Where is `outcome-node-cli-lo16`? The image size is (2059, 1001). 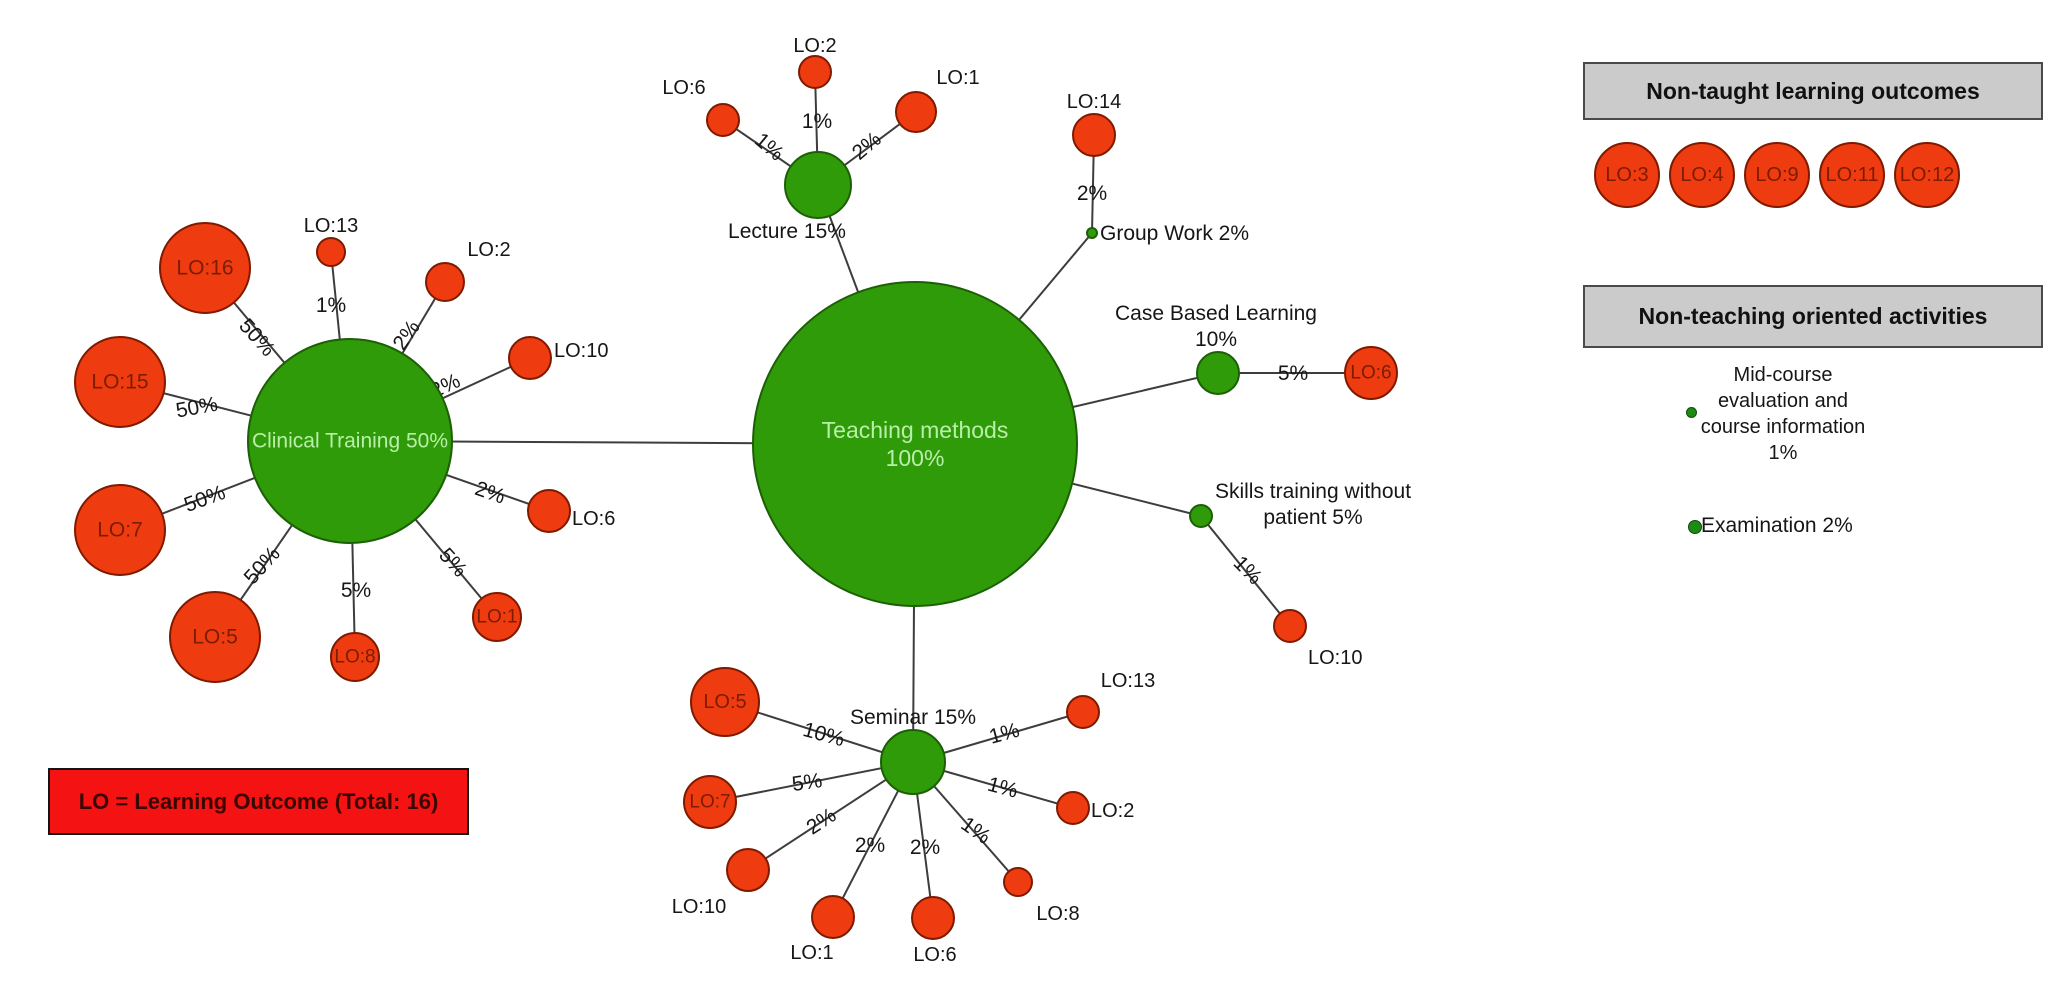 outcome-node-cli-lo16 is located at coordinates (205, 268).